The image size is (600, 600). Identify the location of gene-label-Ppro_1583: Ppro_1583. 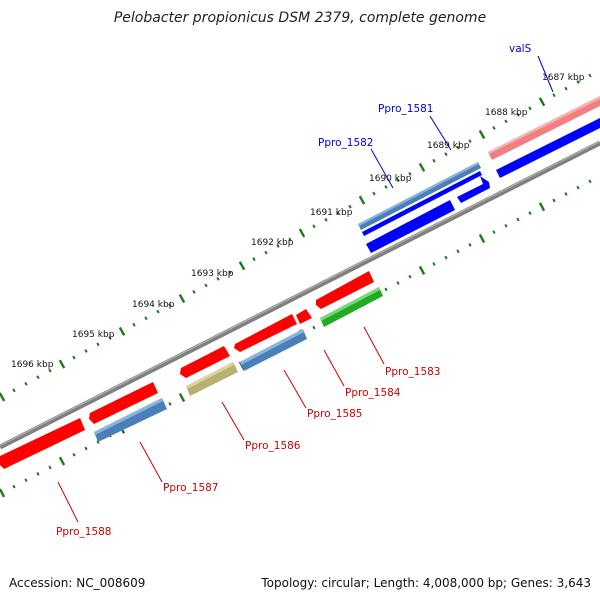
(412, 372).